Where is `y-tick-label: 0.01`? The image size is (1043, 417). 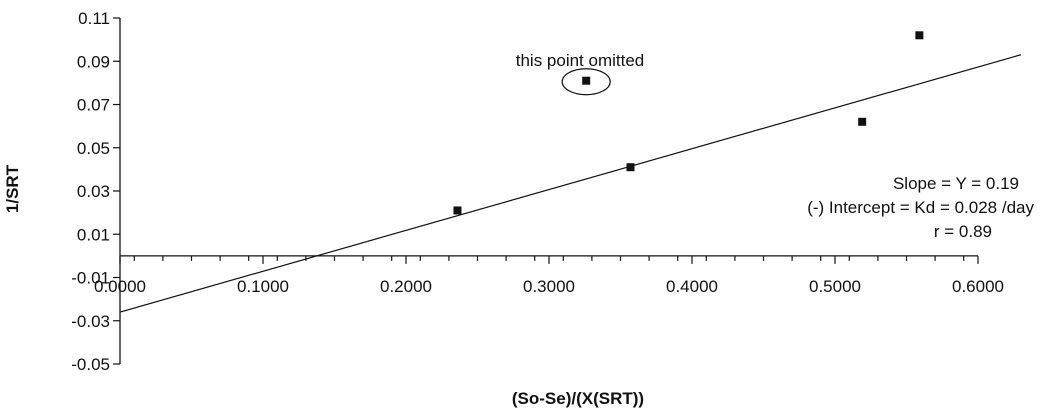
y-tick-label: 0.01 is located at coordinates (93, 234).